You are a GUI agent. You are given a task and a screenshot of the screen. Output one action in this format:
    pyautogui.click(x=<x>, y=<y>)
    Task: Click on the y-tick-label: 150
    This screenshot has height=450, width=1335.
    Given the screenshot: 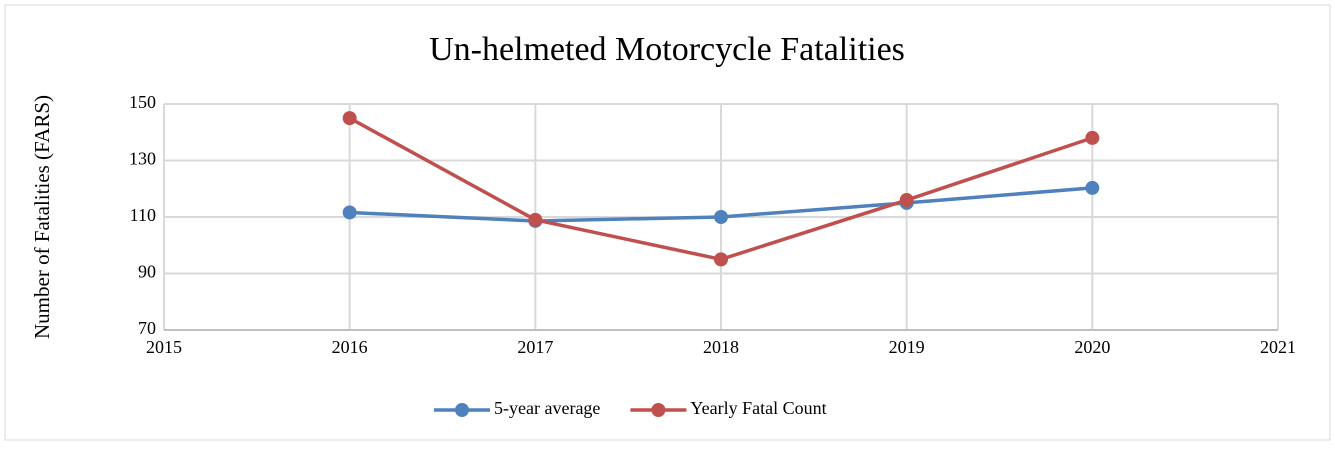 What is the action you would take?
    pyautogui.click(x=142, y=102)
    